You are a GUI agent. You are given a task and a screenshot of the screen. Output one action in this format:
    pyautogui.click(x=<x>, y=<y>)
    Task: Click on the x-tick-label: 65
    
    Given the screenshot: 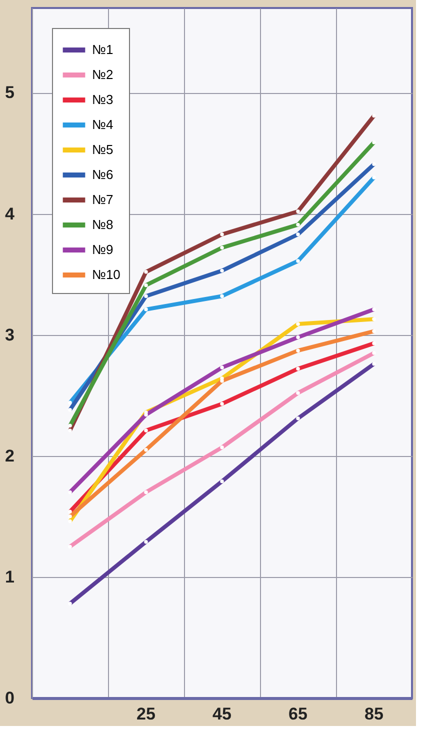 What is the action you would take?
    pyautogui.click(x=298, y=714)
    